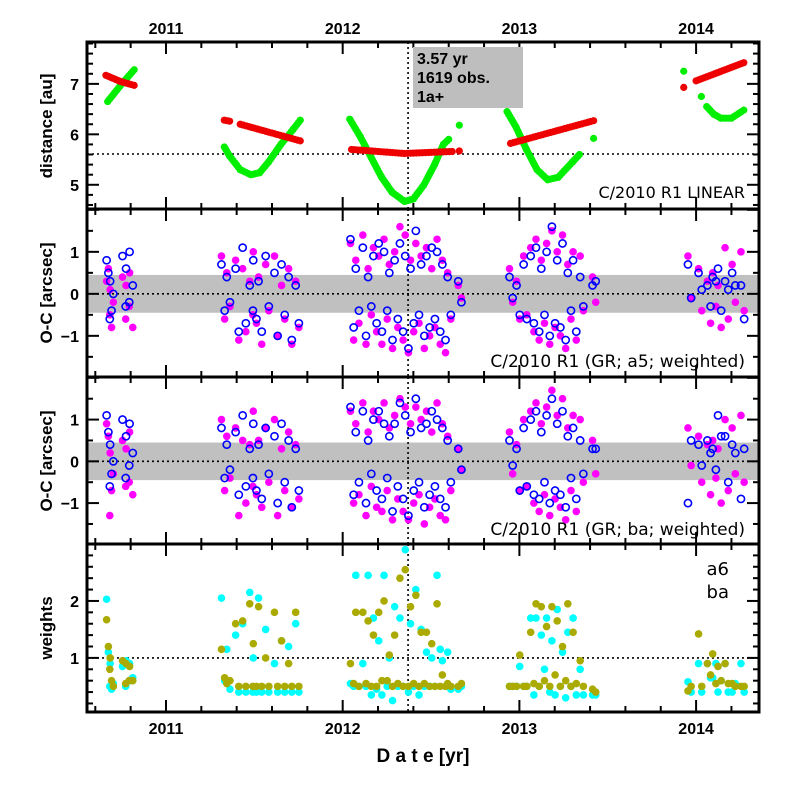 The height and width of the screenshot is (797, 797). Describe the element at coordinates (520, 29) in the screenshot. I see `x-tick-label-top: 2013` at that location.